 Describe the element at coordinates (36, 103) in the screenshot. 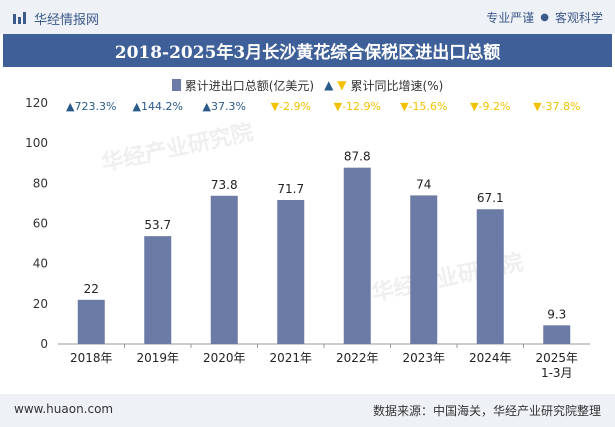

I see `y-tick-label: 120` at that location.